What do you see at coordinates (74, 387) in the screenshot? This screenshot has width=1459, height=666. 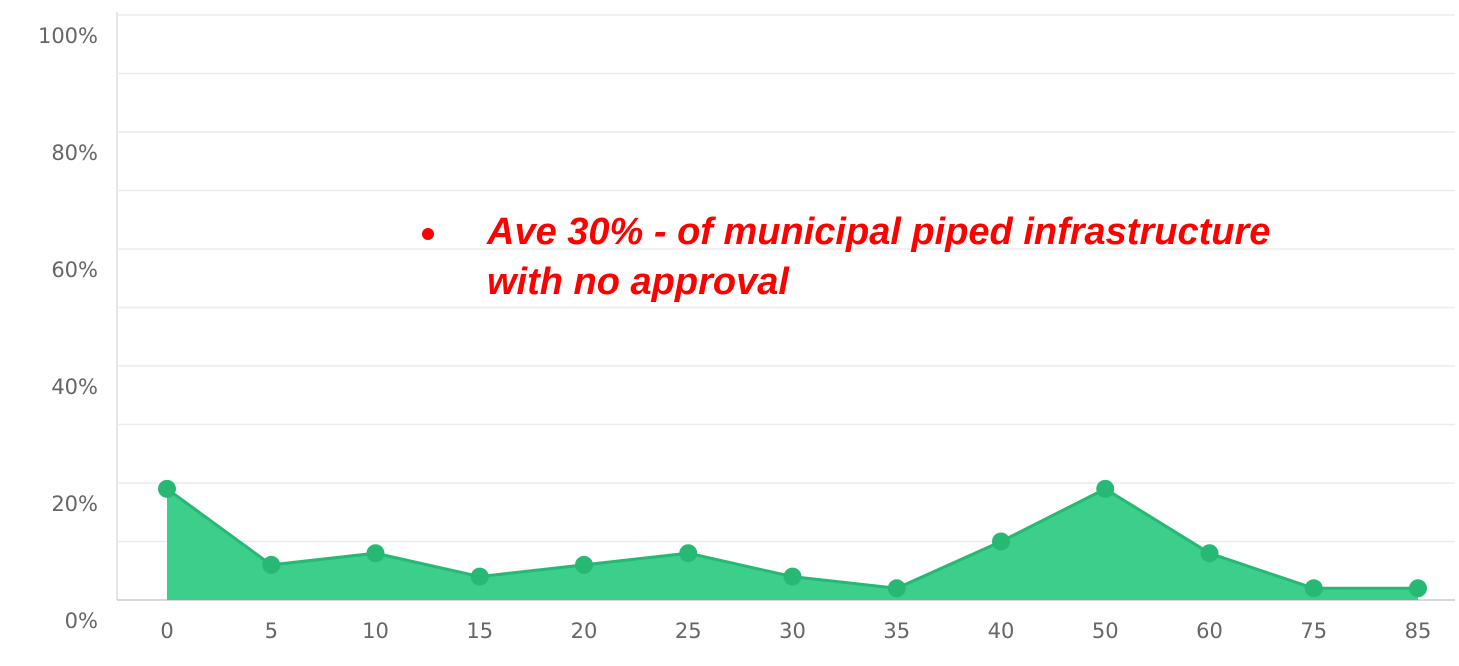 I see `y-tick-label: 40%` at bounding box center [74, 387].